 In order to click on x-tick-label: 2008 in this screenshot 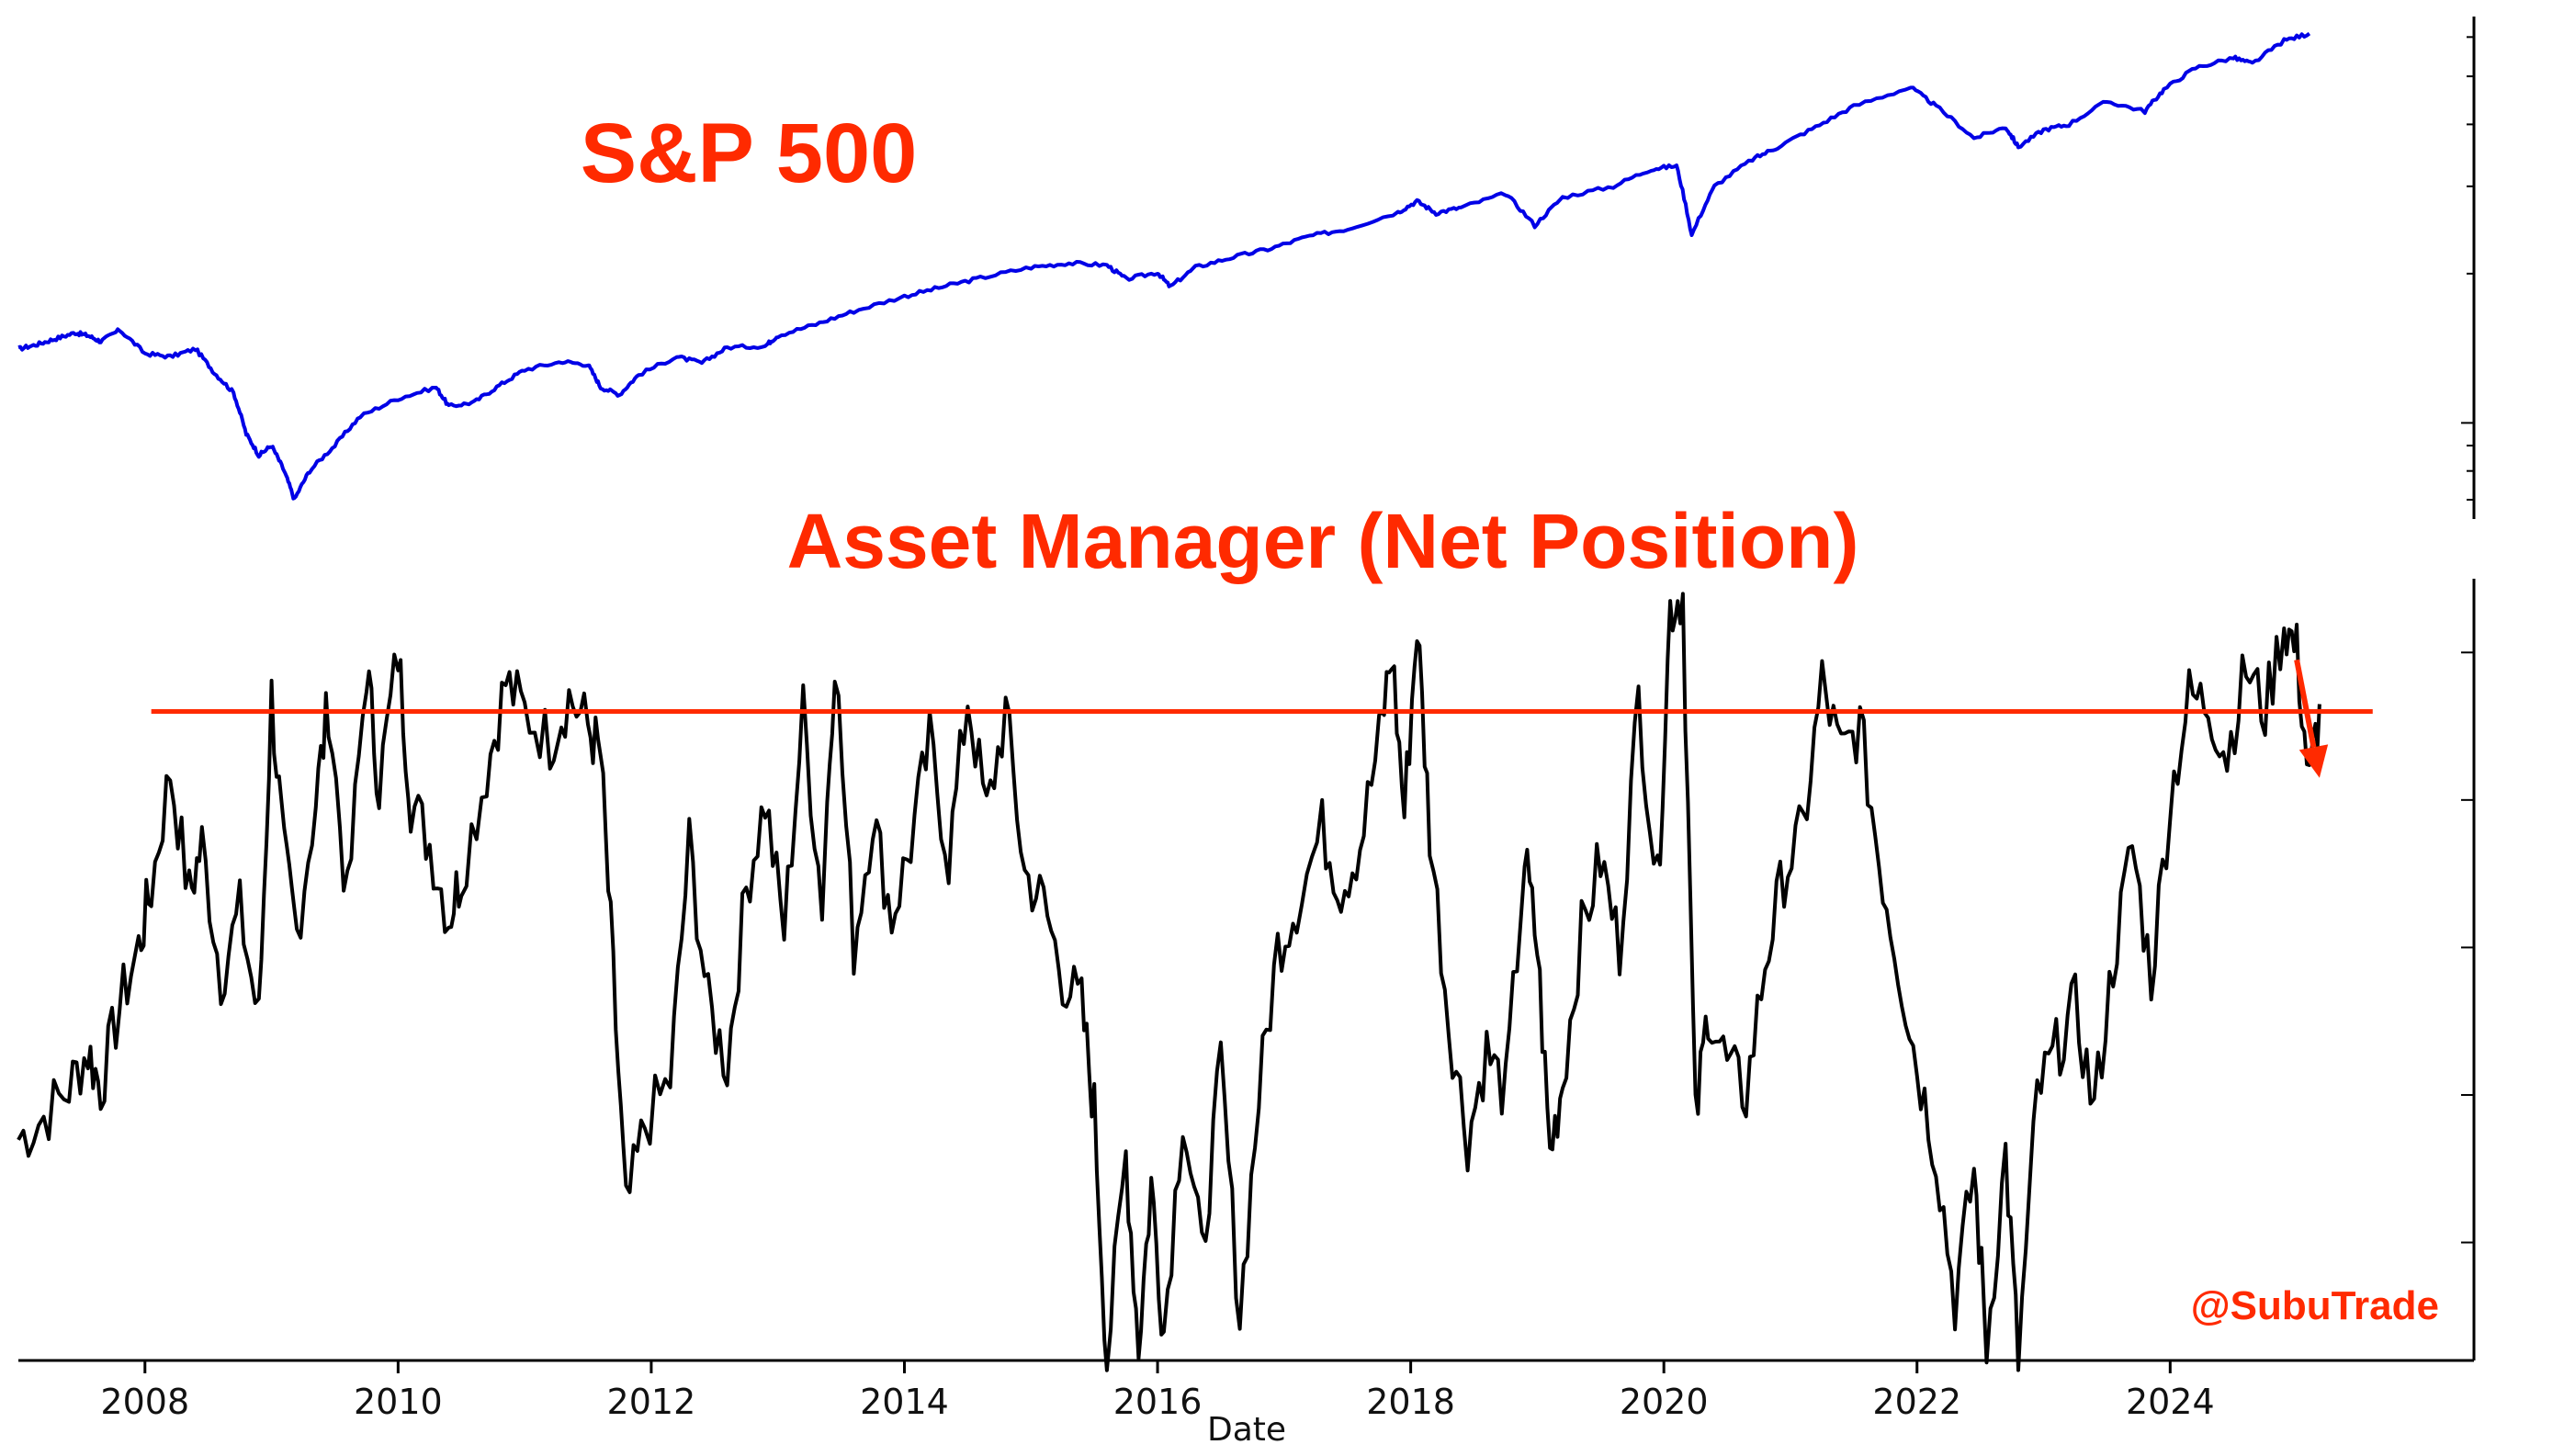, I will do `click(144, 1402)`.